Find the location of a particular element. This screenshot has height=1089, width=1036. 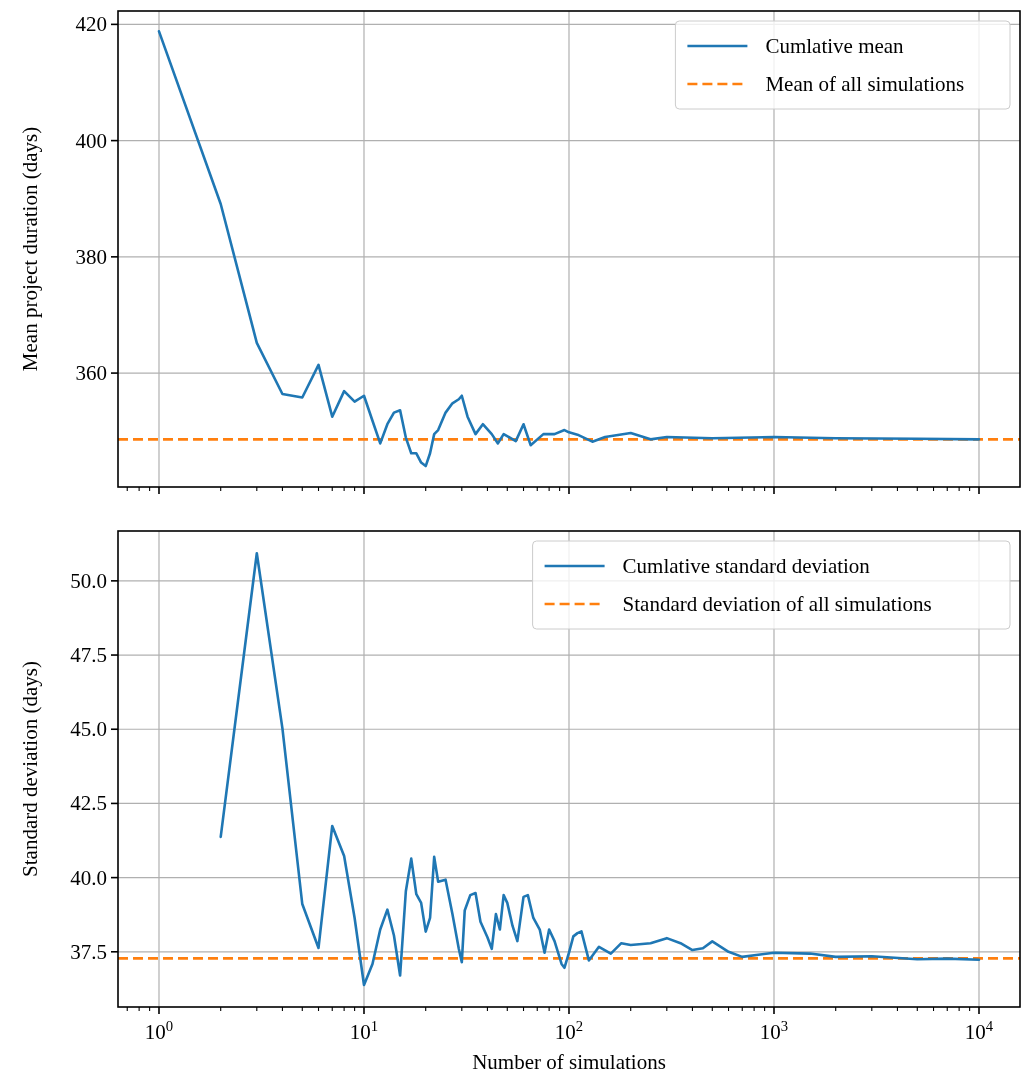

y-tick-label: 42.5 is located at coordinates (88, 803).